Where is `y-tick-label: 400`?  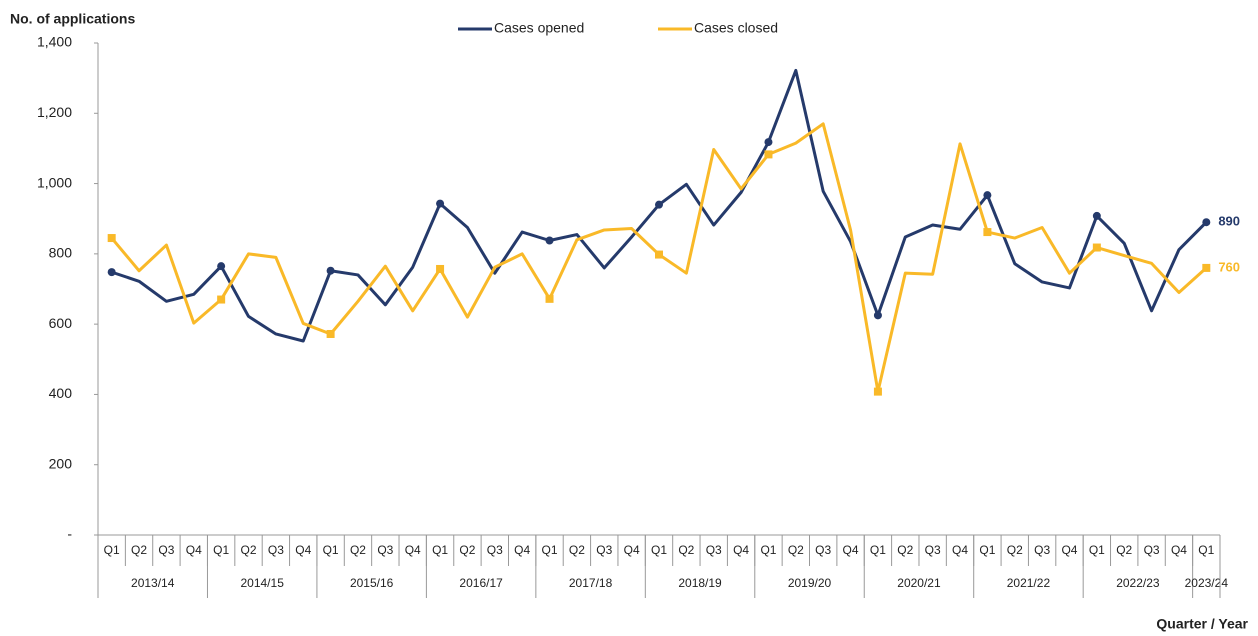
y-tick-label: 400 is located at coordinates (61, 393).